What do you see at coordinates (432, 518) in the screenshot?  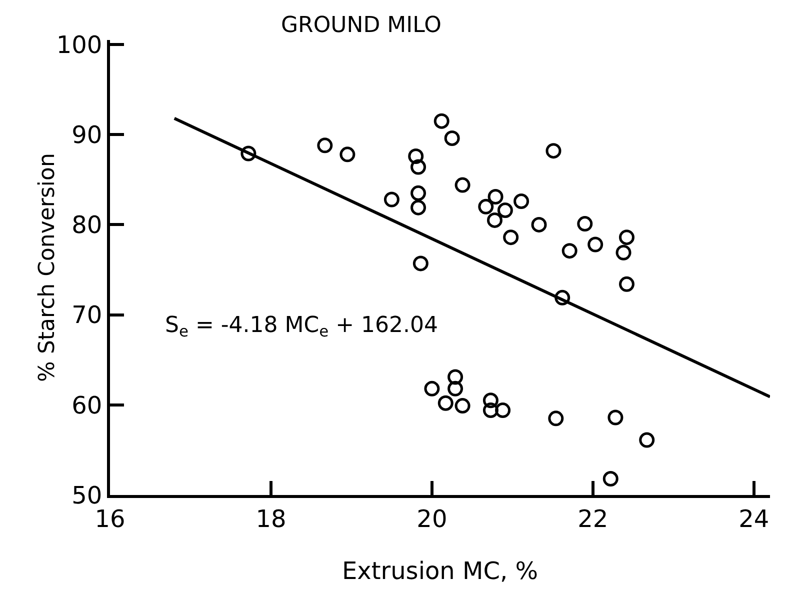 I see `x-tick-label: 20` at bounding box center [432, 518].